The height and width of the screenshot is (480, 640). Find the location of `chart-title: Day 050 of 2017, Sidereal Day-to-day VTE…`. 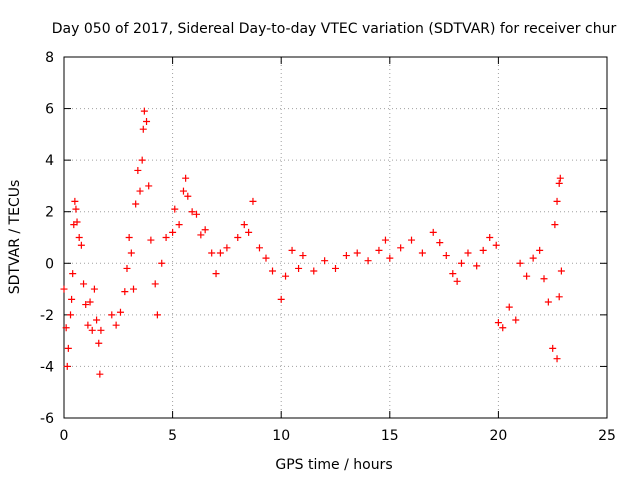

chart-title: Day 050 of 2017, Sidereal Day-to-day VTE… is located at coordinates (334, 29).